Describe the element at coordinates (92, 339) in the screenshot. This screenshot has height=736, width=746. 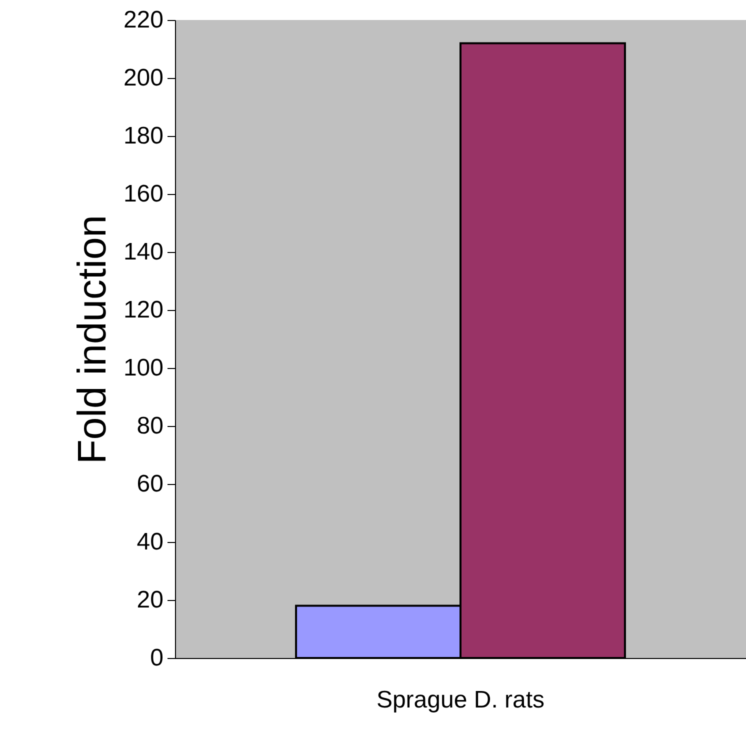
I see `y-axis-title: Fold induction` at that location.